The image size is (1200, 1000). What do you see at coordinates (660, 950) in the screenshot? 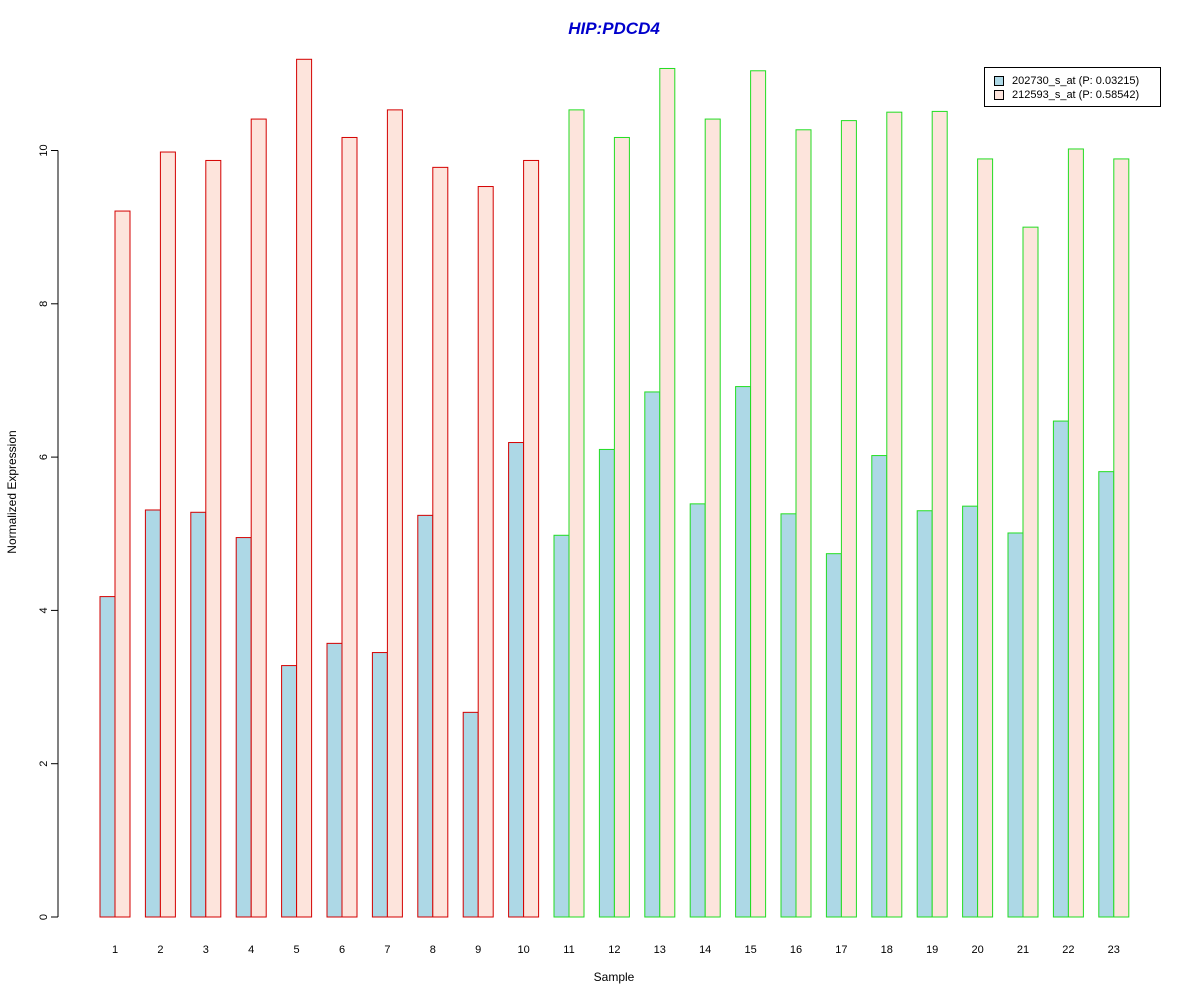
I see `x-tick-label-13: 13` at bounding box center [660, 950].